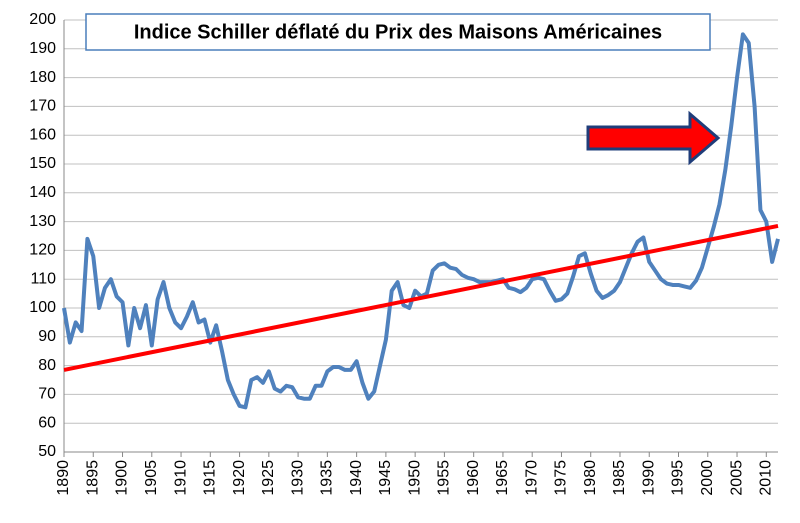  Describe the element at coordinates (268, 478) in the screenshot. I see `x-tick-label: 1925` at that location.